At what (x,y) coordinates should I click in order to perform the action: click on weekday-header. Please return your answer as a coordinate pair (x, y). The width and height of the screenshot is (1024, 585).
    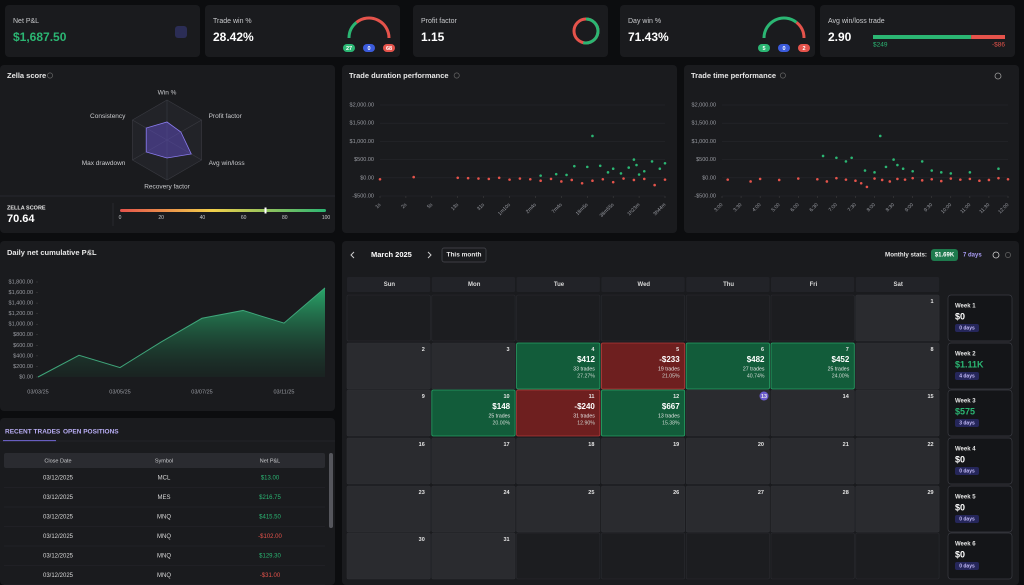
    Looking at the image, I should click on (389, 284).